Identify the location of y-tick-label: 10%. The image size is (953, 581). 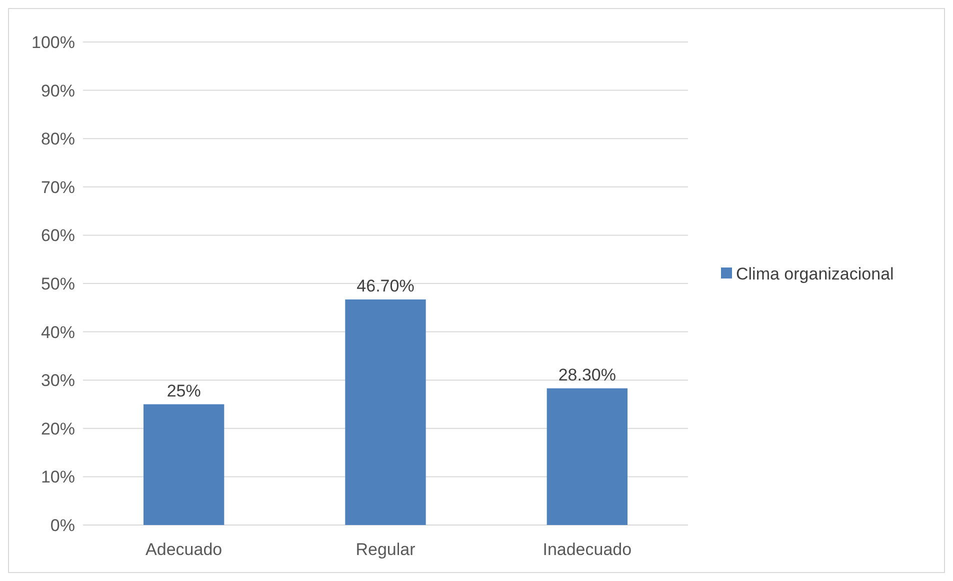
(57, 477).